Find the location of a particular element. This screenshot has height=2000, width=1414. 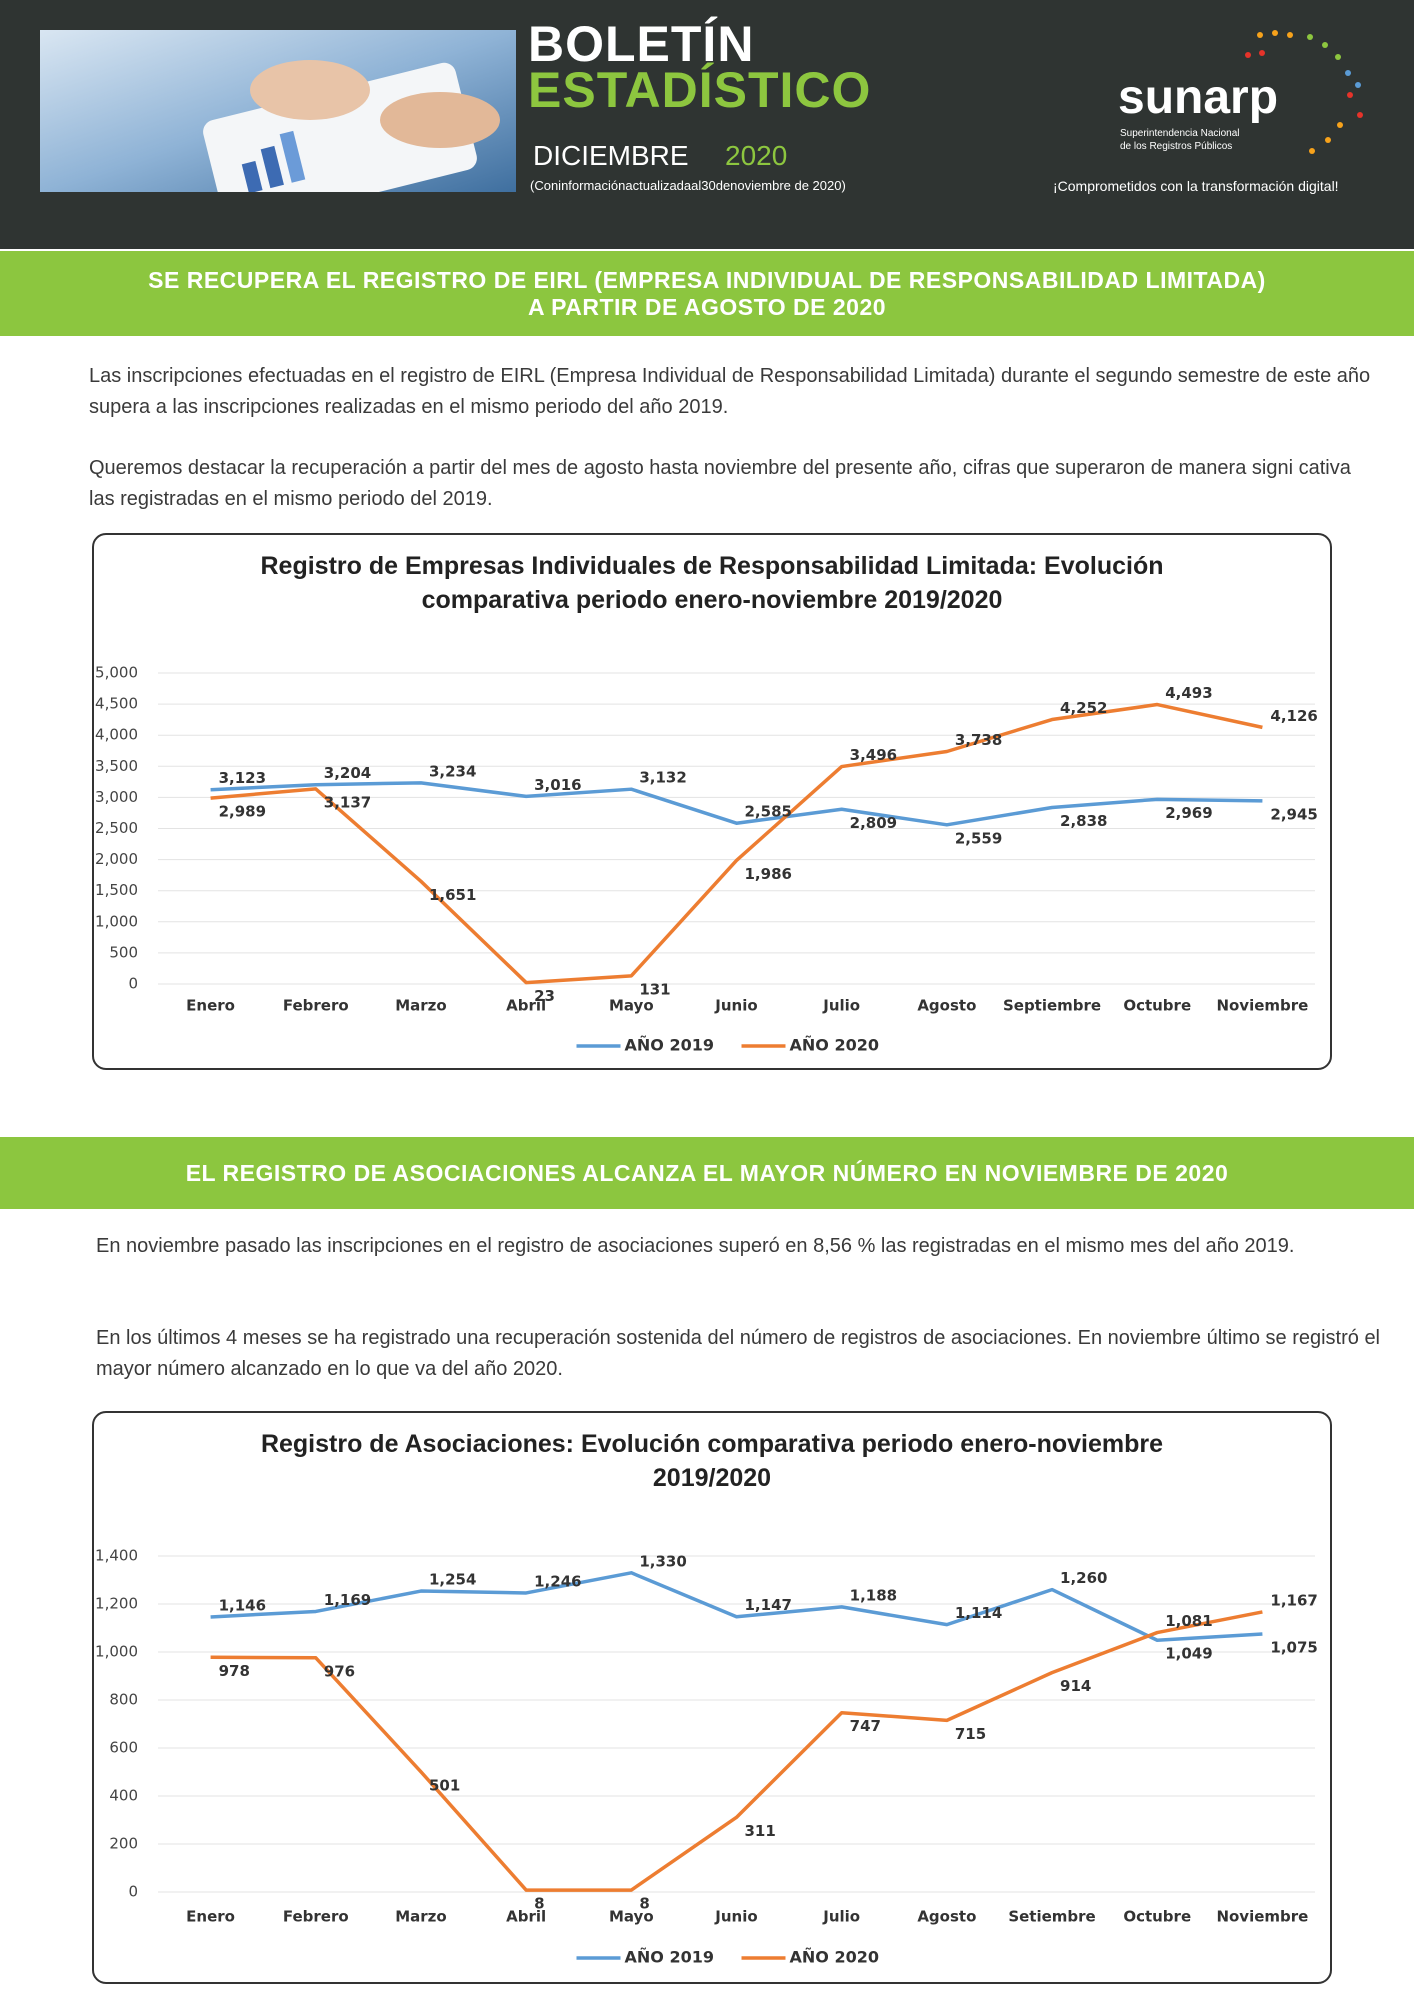

y-tick-label: 3,000 is located at coordinates (116, 797).